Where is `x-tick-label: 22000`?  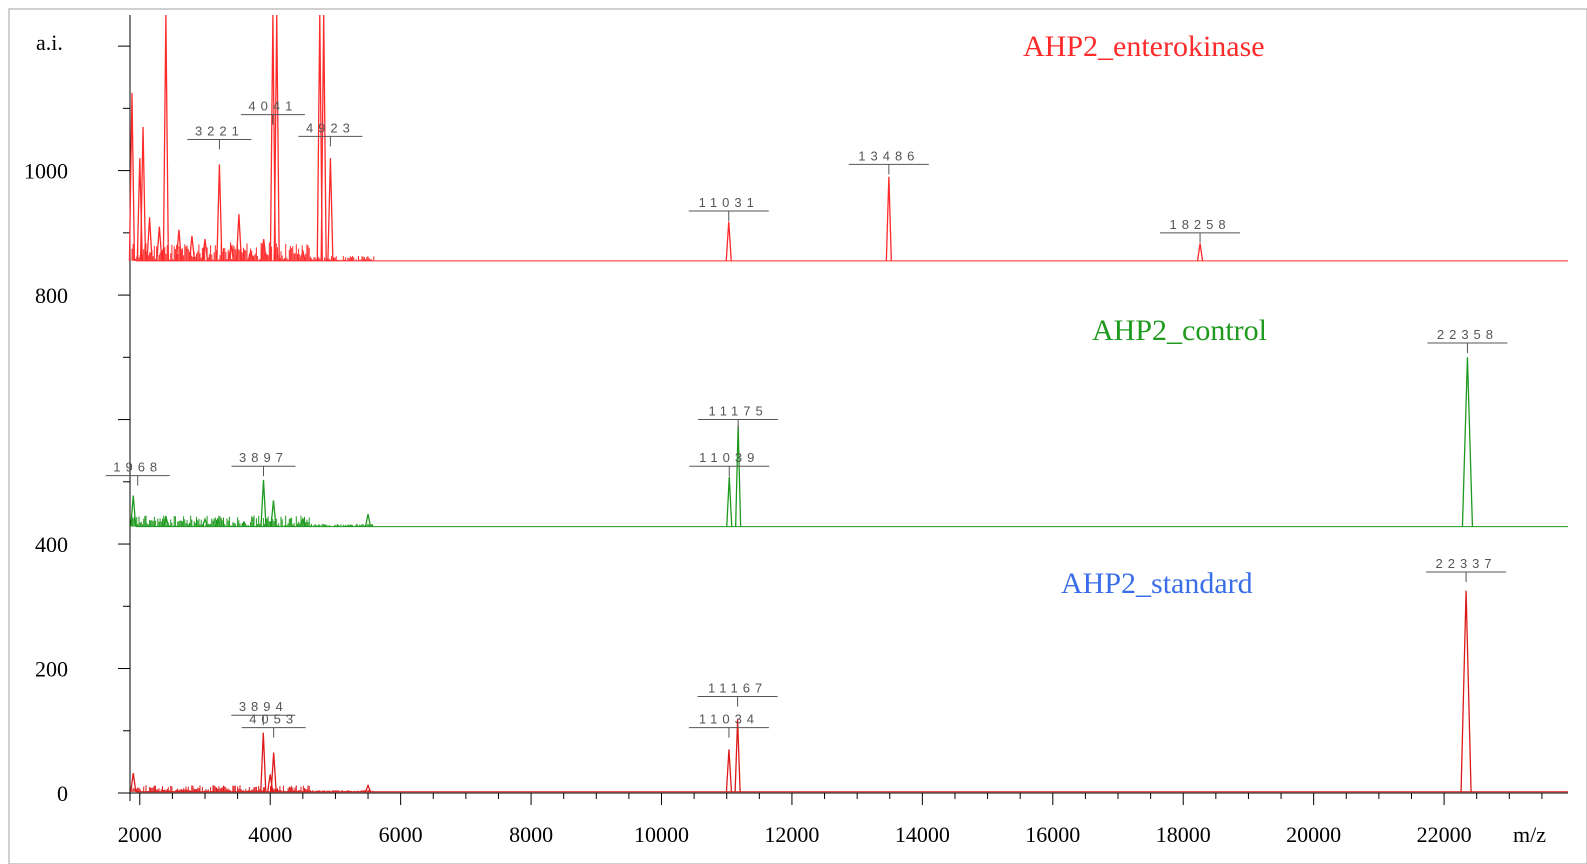 x-tick-label: 22000 is located at coordinates (1444, 834).